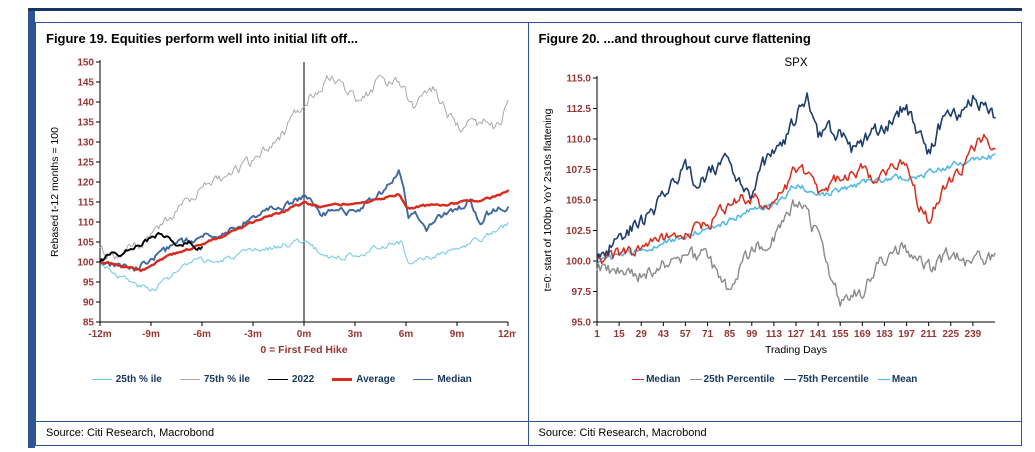  What do you see at coordinates (85, 263) in the screenshot?
I see `svg-text: 100` at bounding box center [85, 263].